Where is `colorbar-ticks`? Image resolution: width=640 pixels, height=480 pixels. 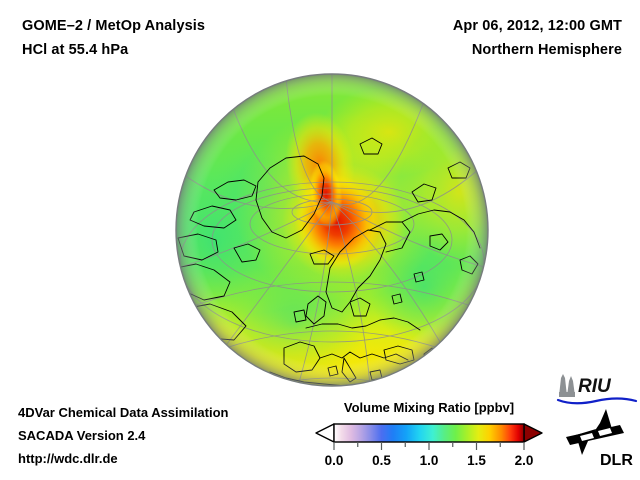 colorbar-ticks is located at coordinates (429, 446).